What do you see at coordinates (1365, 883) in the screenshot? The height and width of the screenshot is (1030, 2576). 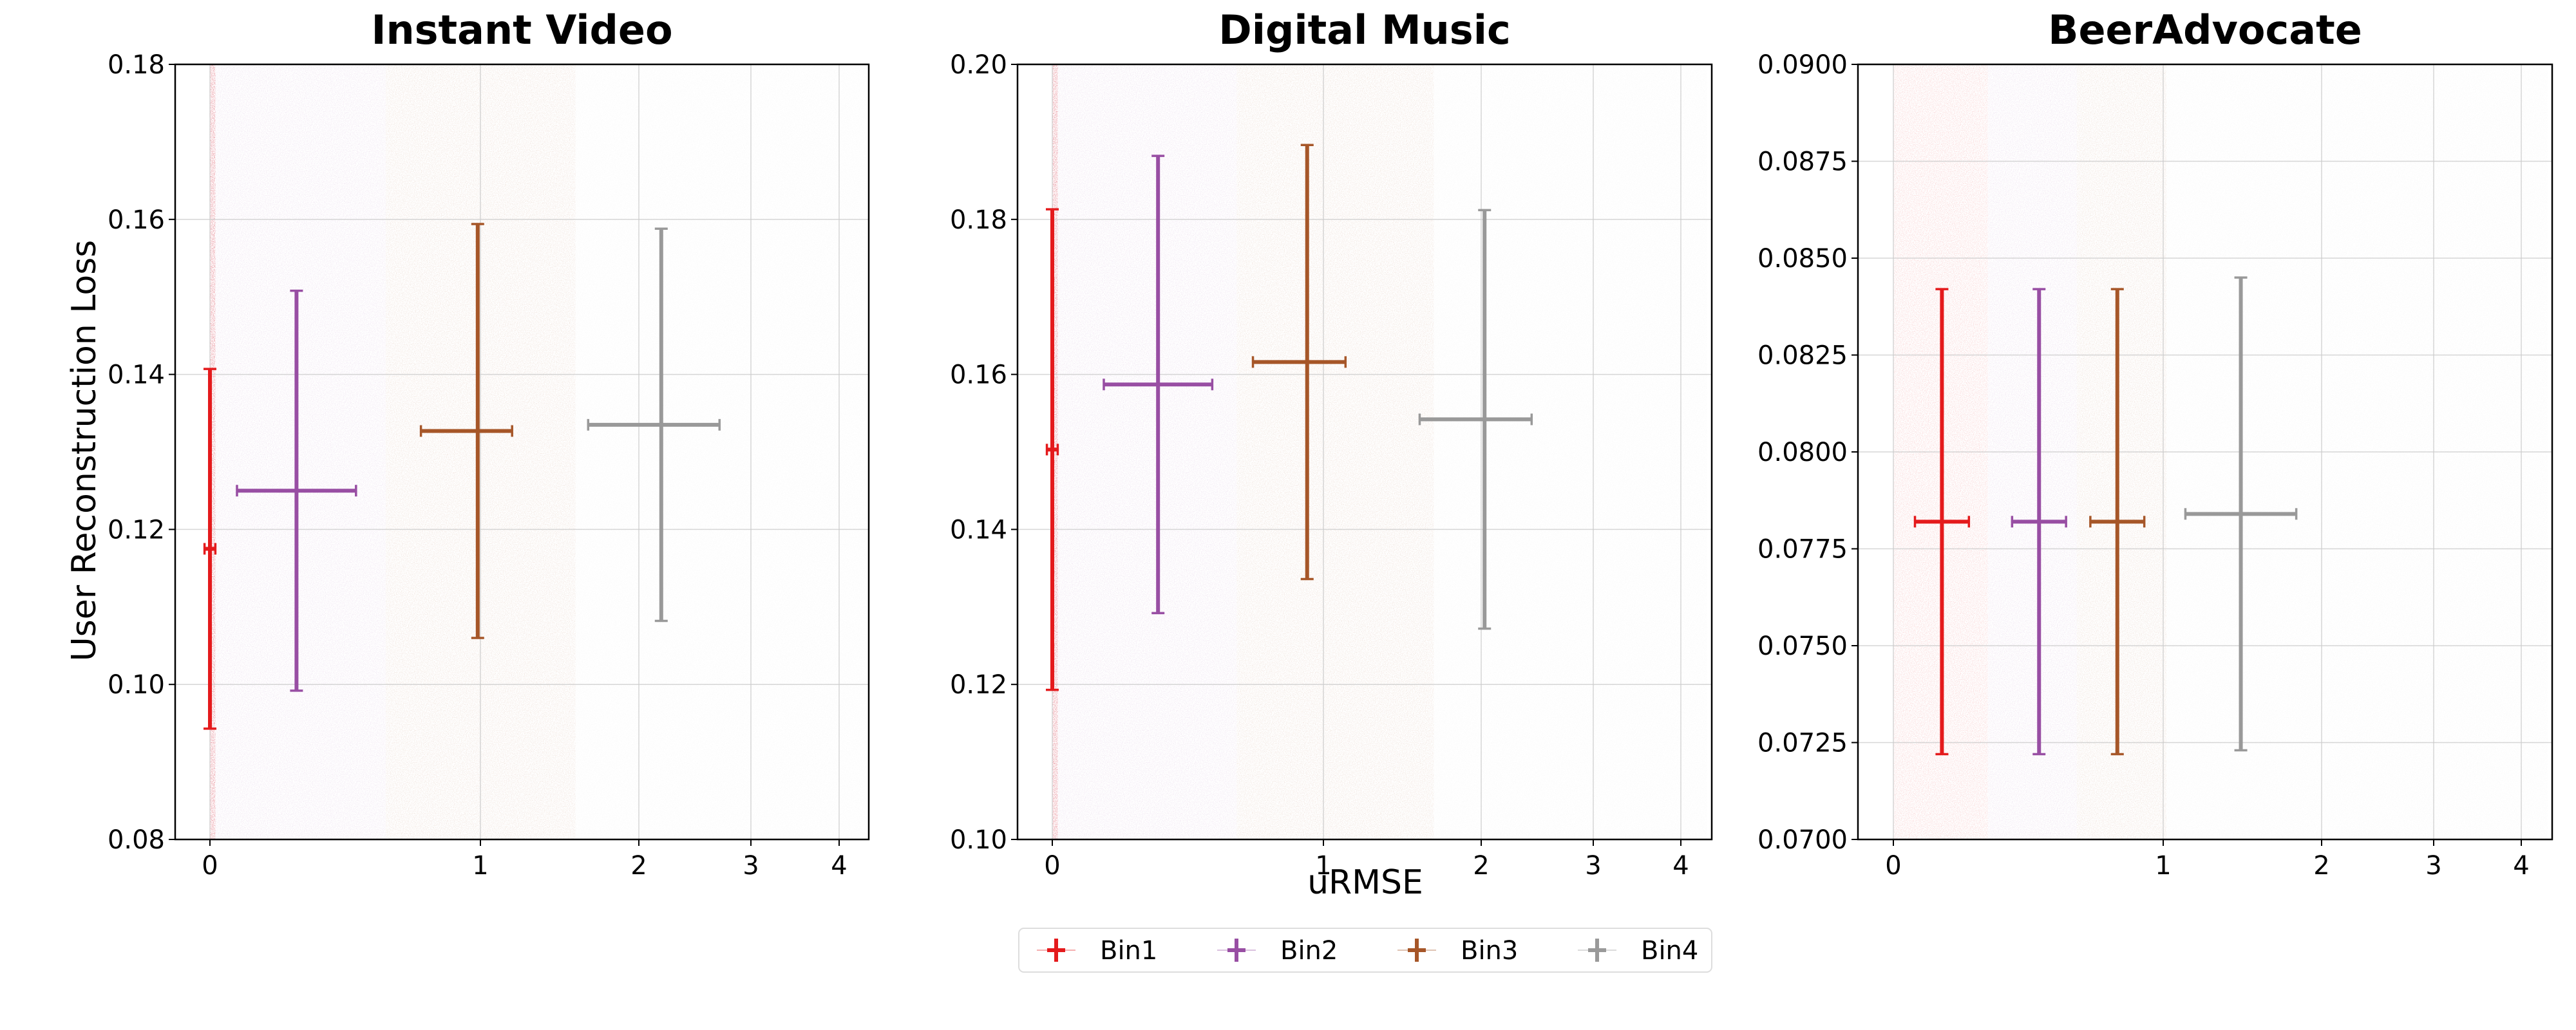 I see `x-axis-label: uRMSE` at bounding box center [1365, 883].